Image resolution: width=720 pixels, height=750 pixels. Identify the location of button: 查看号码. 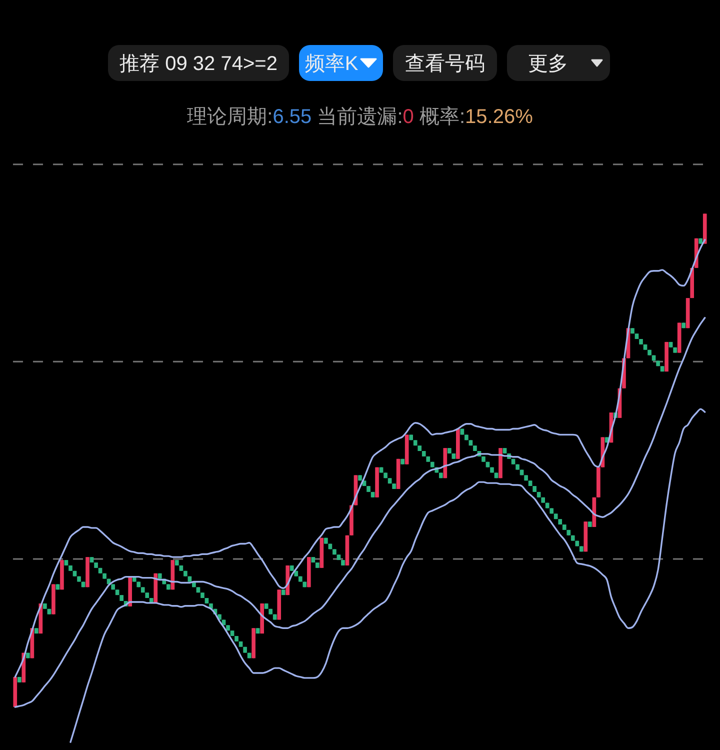
(445, 63).